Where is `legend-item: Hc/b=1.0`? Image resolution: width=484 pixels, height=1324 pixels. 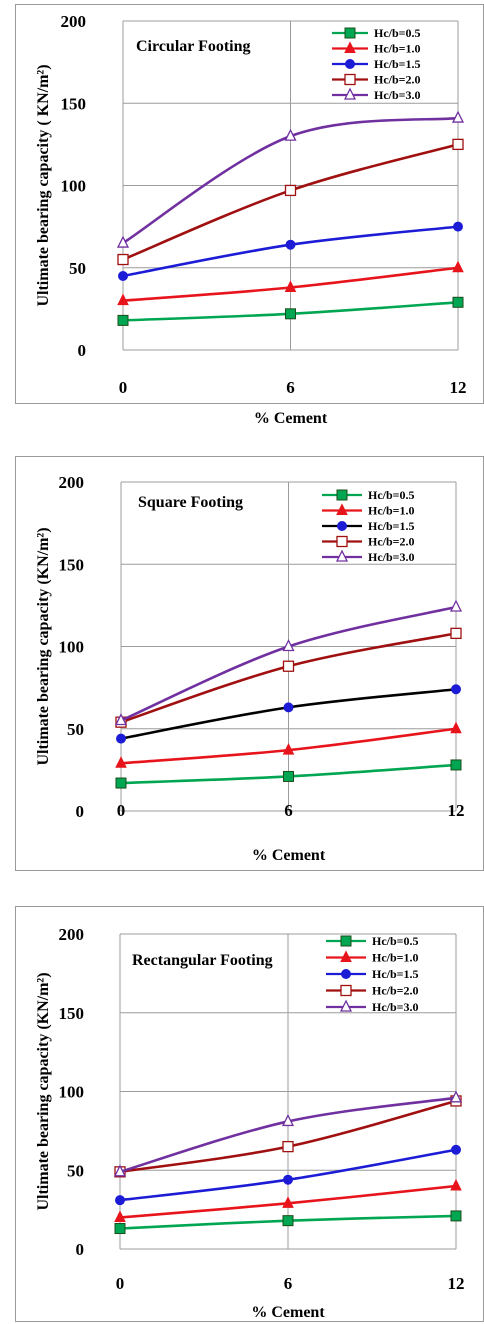
legend-item: Hc/b=1.0 is located at coordinates (376, 48).